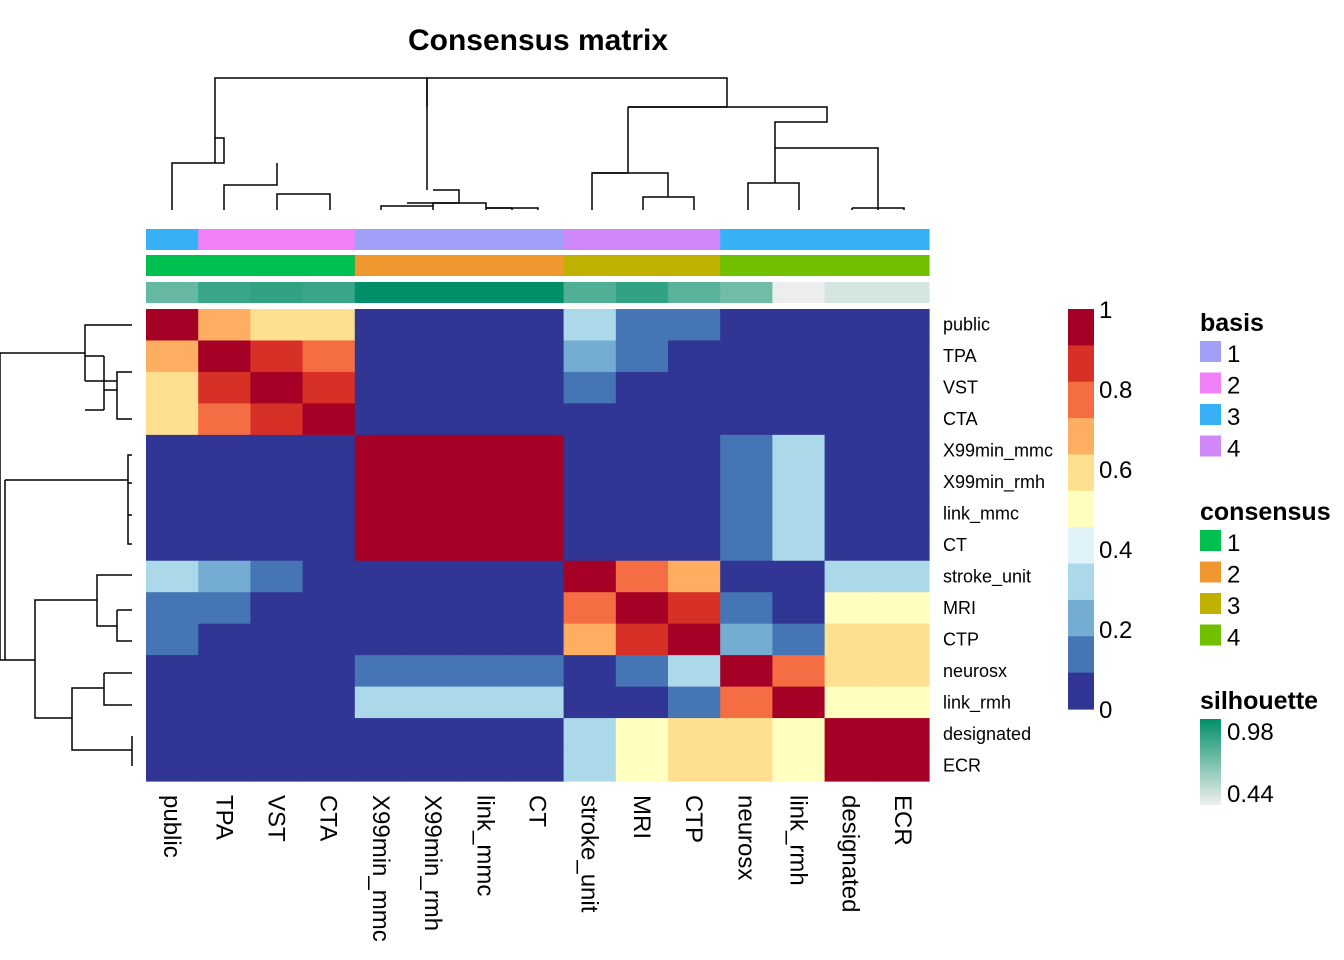 This screenshot has height=960, width=1344. What do you see at coordinates (277, 513) in the screenshot?
I see `heatmap-cell-link_mmc-VST` at bounding box center [277, 513].